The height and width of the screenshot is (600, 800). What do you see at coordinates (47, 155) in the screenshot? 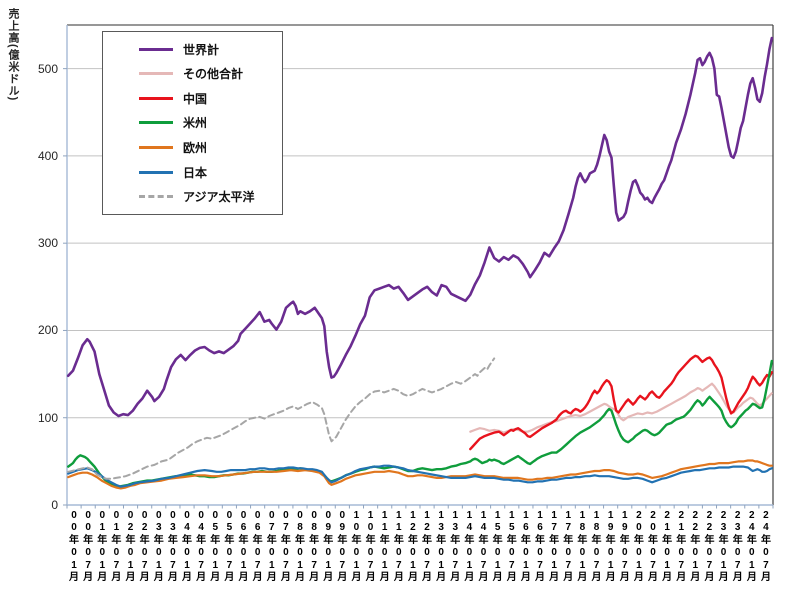
I see `y-tick-label-400: 400` at bounding box center [47, 155].